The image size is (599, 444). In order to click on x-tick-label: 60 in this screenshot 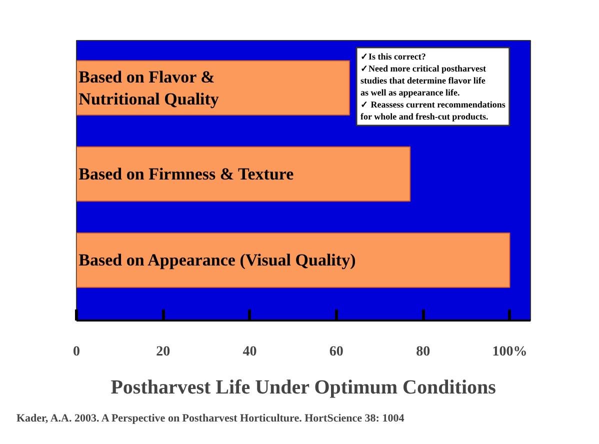, I will do `click(336, 352)`.